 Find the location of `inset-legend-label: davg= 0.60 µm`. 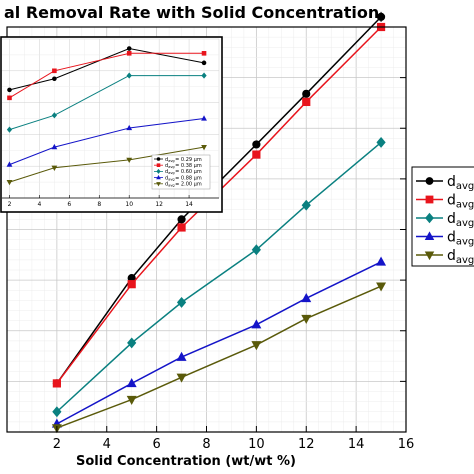

inset-legend-label: davg= 0.60 µm is located at coordinates (183, 172).